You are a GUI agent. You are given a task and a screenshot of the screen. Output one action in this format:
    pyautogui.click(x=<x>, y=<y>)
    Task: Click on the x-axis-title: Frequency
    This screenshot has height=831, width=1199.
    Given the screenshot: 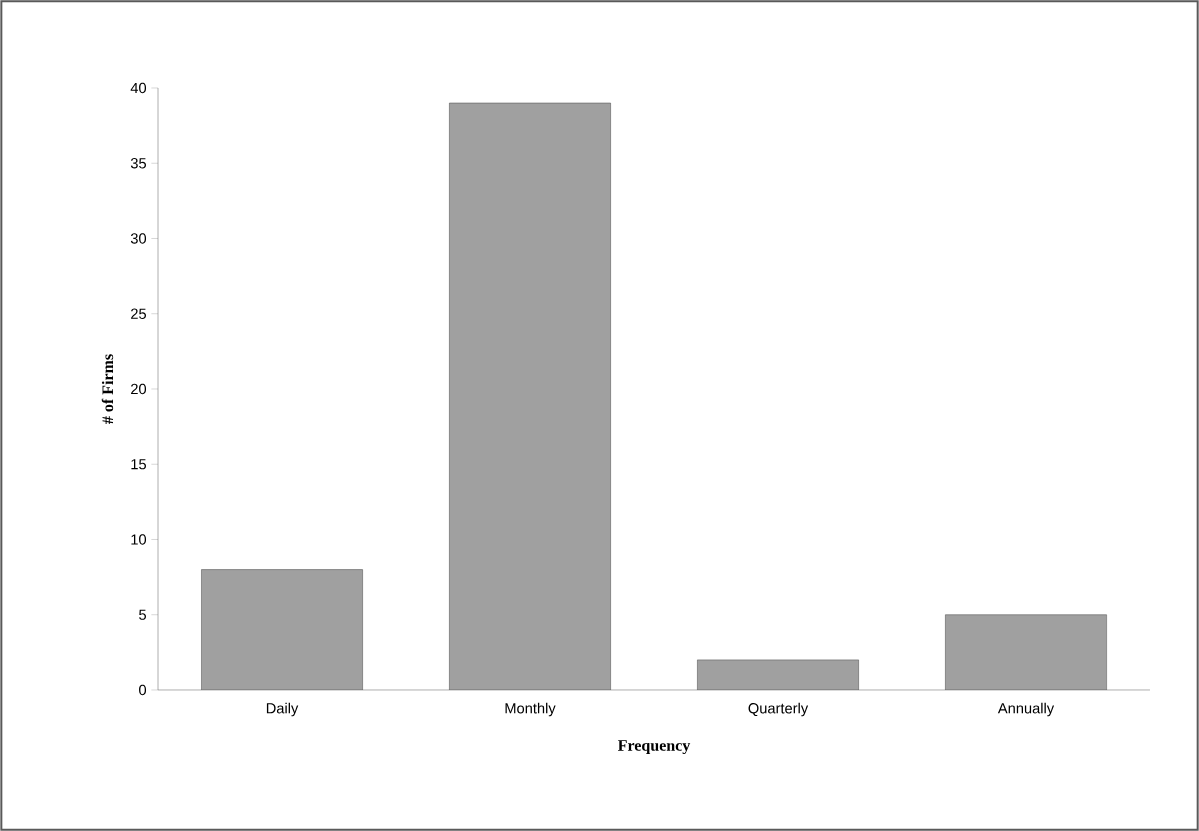 What is the action you would take?
    pyautogui.click(x=654, y=747)
    